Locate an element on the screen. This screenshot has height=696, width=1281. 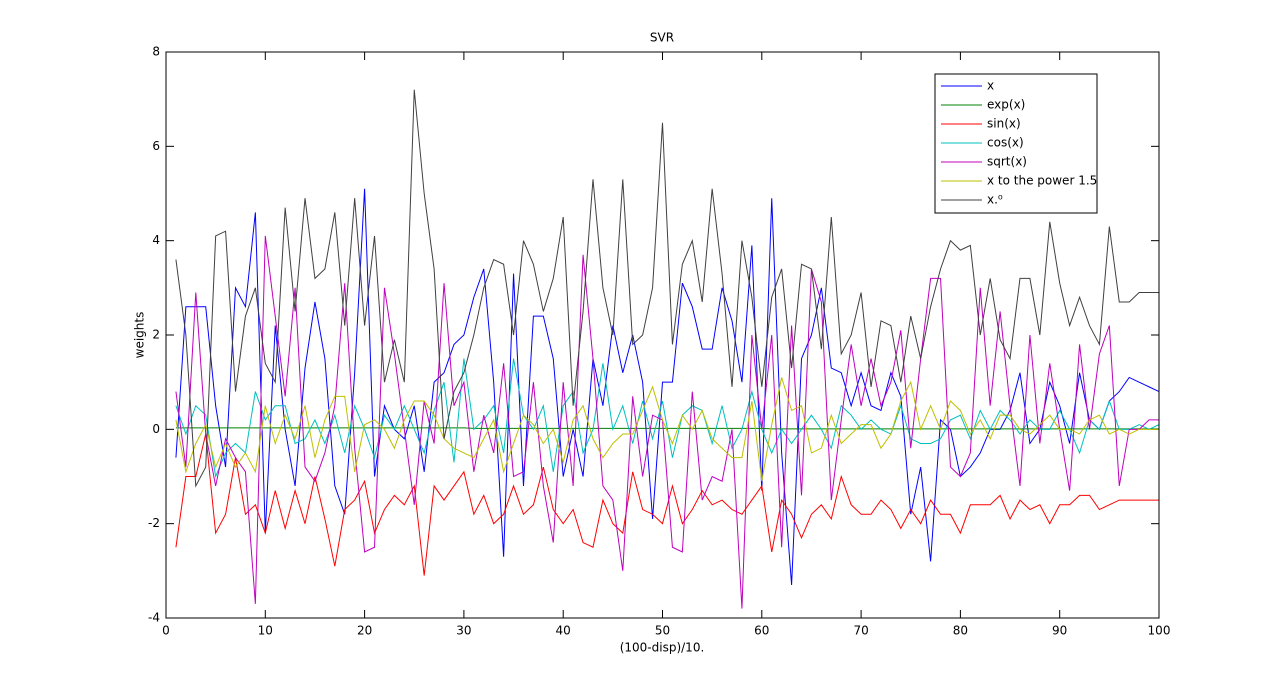
y-tick-label: 2 is located at coordinates (156, 335).